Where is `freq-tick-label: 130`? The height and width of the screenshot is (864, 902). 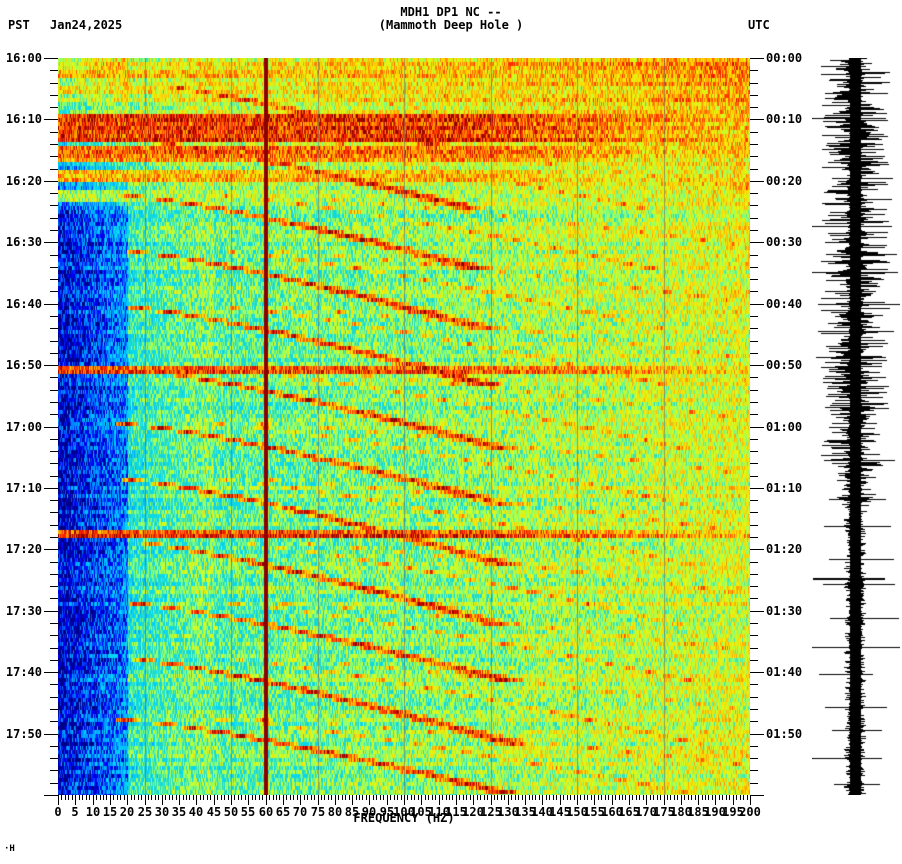 freq-tick-label: 130 is located at coordinates (508, 812).